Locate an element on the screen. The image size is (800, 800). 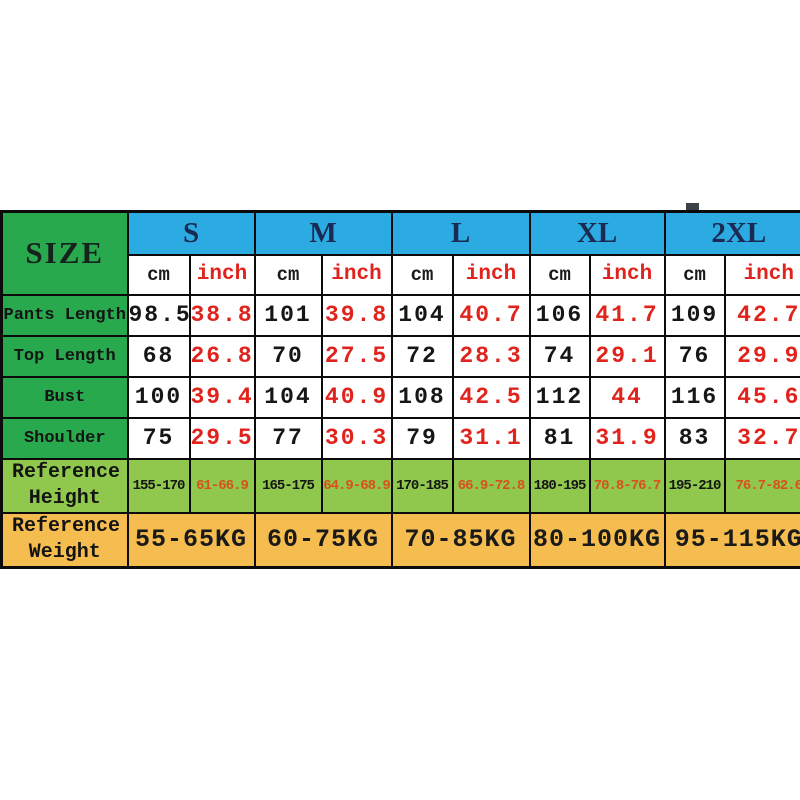
reference-weight-label-line2: Weight is located at coordinates (64, 552).